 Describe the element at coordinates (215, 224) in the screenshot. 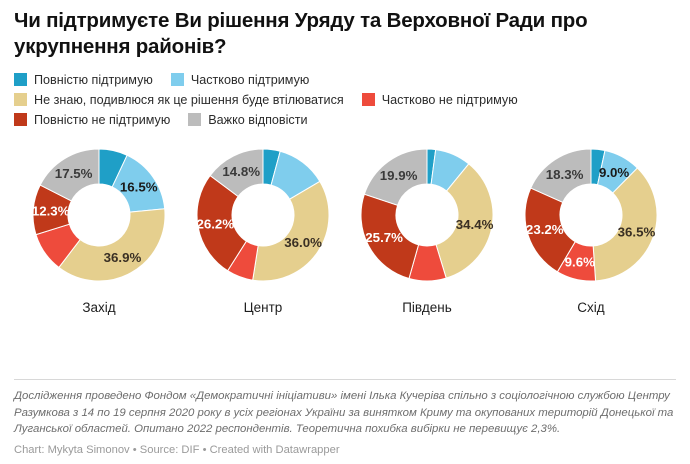

I see `slice-value-label: 26.2%` at that location.